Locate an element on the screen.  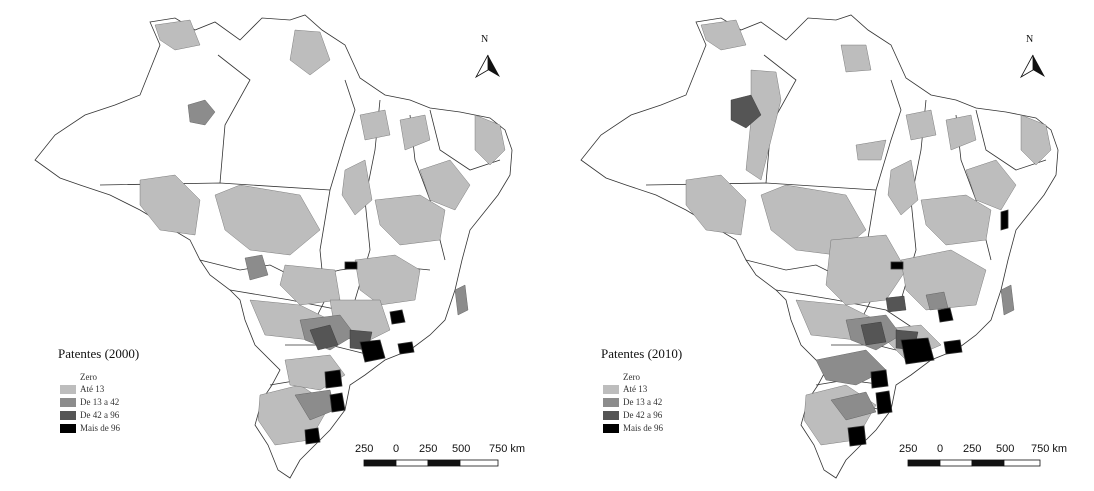
legend-title-2000: Patentes (2000) is located at coordinates (99, 353).